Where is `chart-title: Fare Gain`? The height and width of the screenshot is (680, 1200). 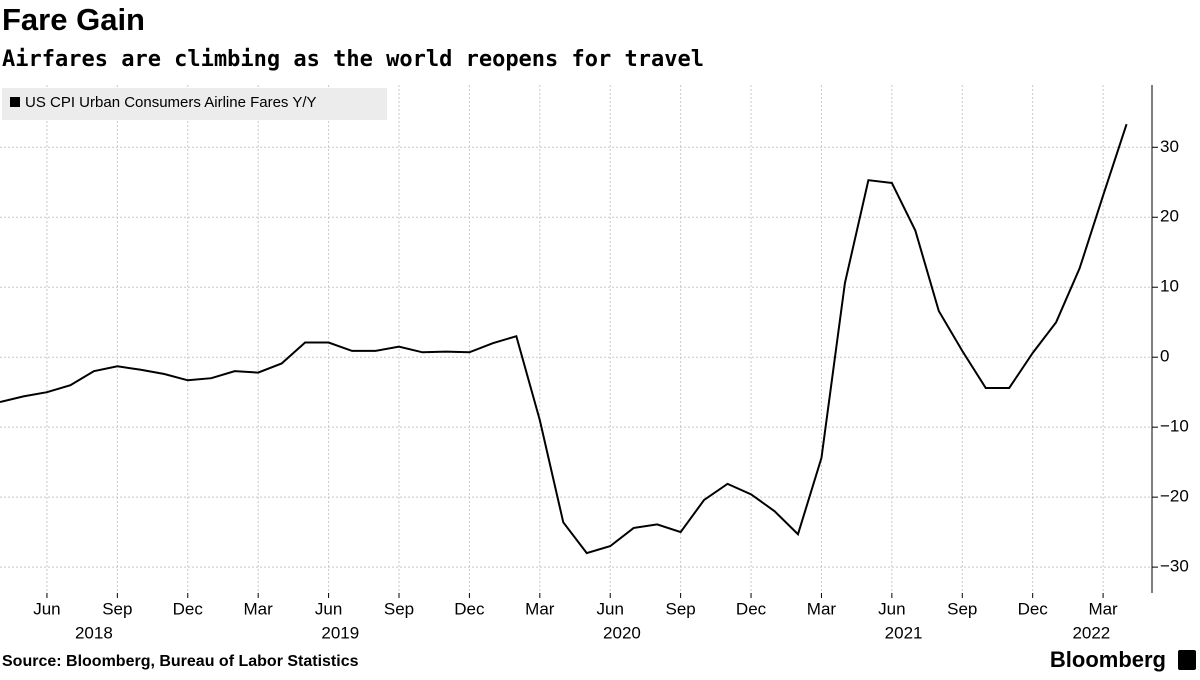 chart-title: Fare Gain is located at coordinates (73, 19).